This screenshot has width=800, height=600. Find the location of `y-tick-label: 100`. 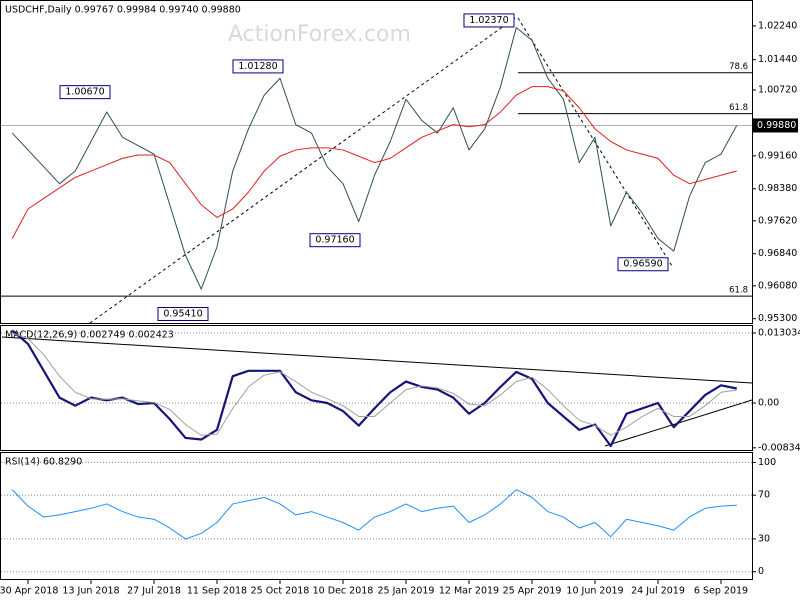

y-tick-label: 100 is located at coordinates (767, 462).